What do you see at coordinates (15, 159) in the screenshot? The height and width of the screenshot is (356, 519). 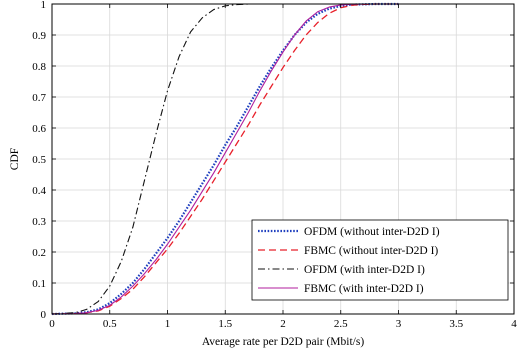 I see `y-axis-label: CDF` at bounding box center [15, 159].